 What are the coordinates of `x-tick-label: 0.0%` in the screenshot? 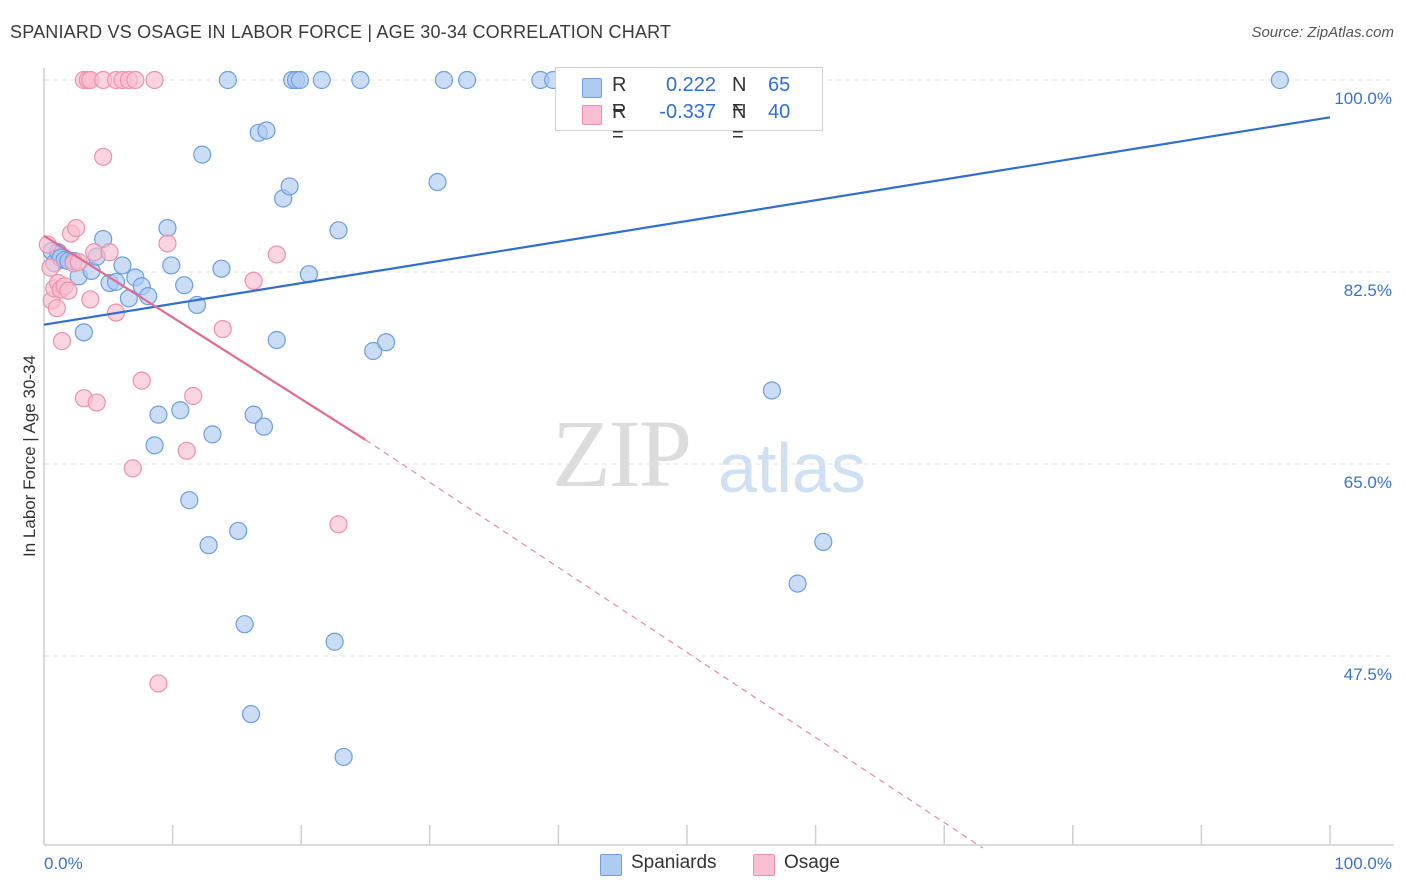 It's located at (63, 863).